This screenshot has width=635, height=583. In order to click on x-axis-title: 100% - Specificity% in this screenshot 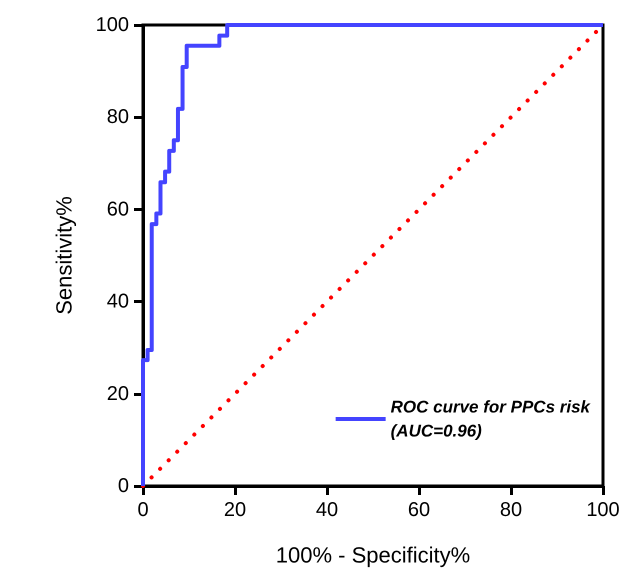, I will do `click(373, 555)`.